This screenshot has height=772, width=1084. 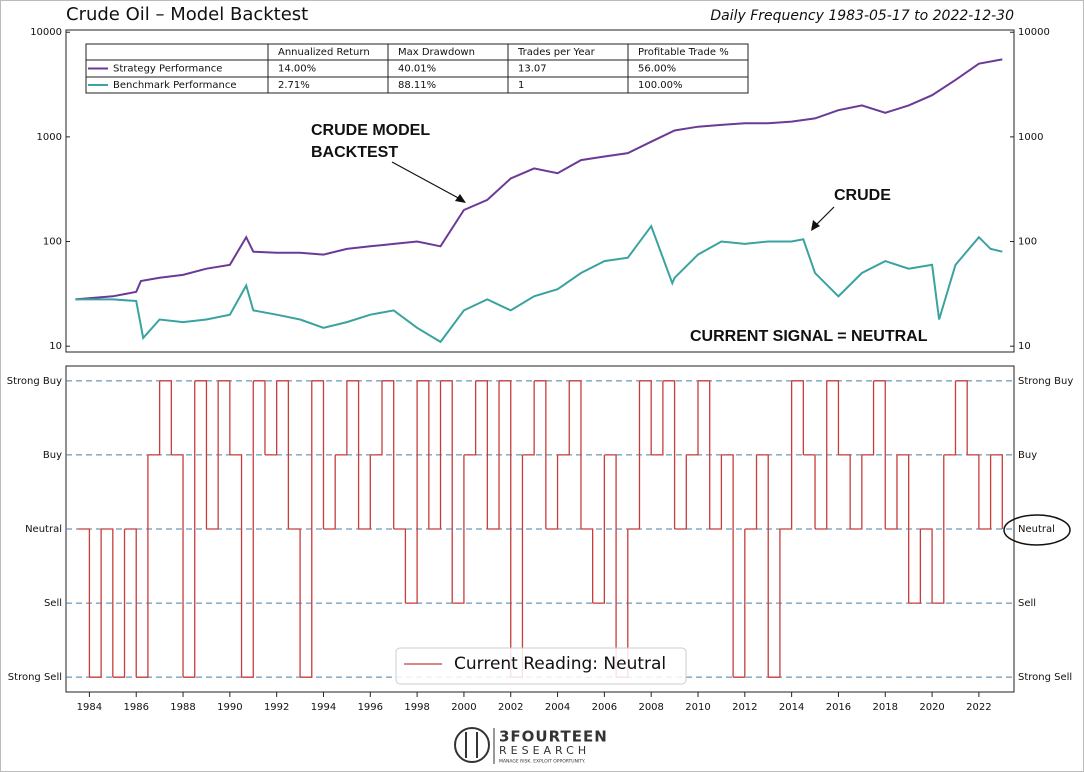 What do you see at coordinates (809, 336) in the screenshot?
I see `annotation: CURRENT SIGNAL = NEUTRAL` at bounding box center [809, 336].